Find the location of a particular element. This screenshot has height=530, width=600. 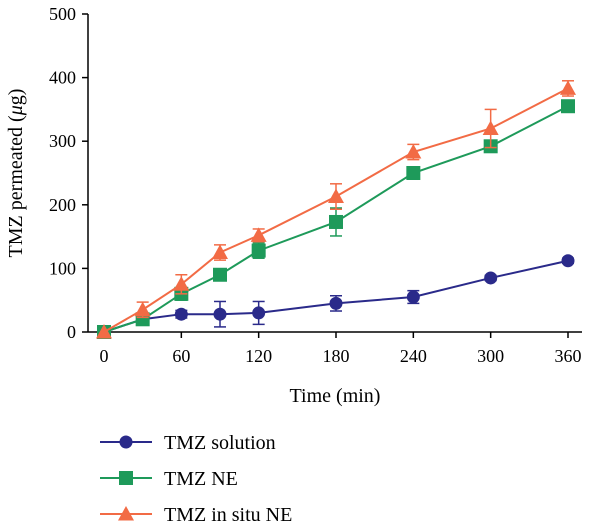

legend-label: TMZ in situ NE is located at coordinates (228, 515).